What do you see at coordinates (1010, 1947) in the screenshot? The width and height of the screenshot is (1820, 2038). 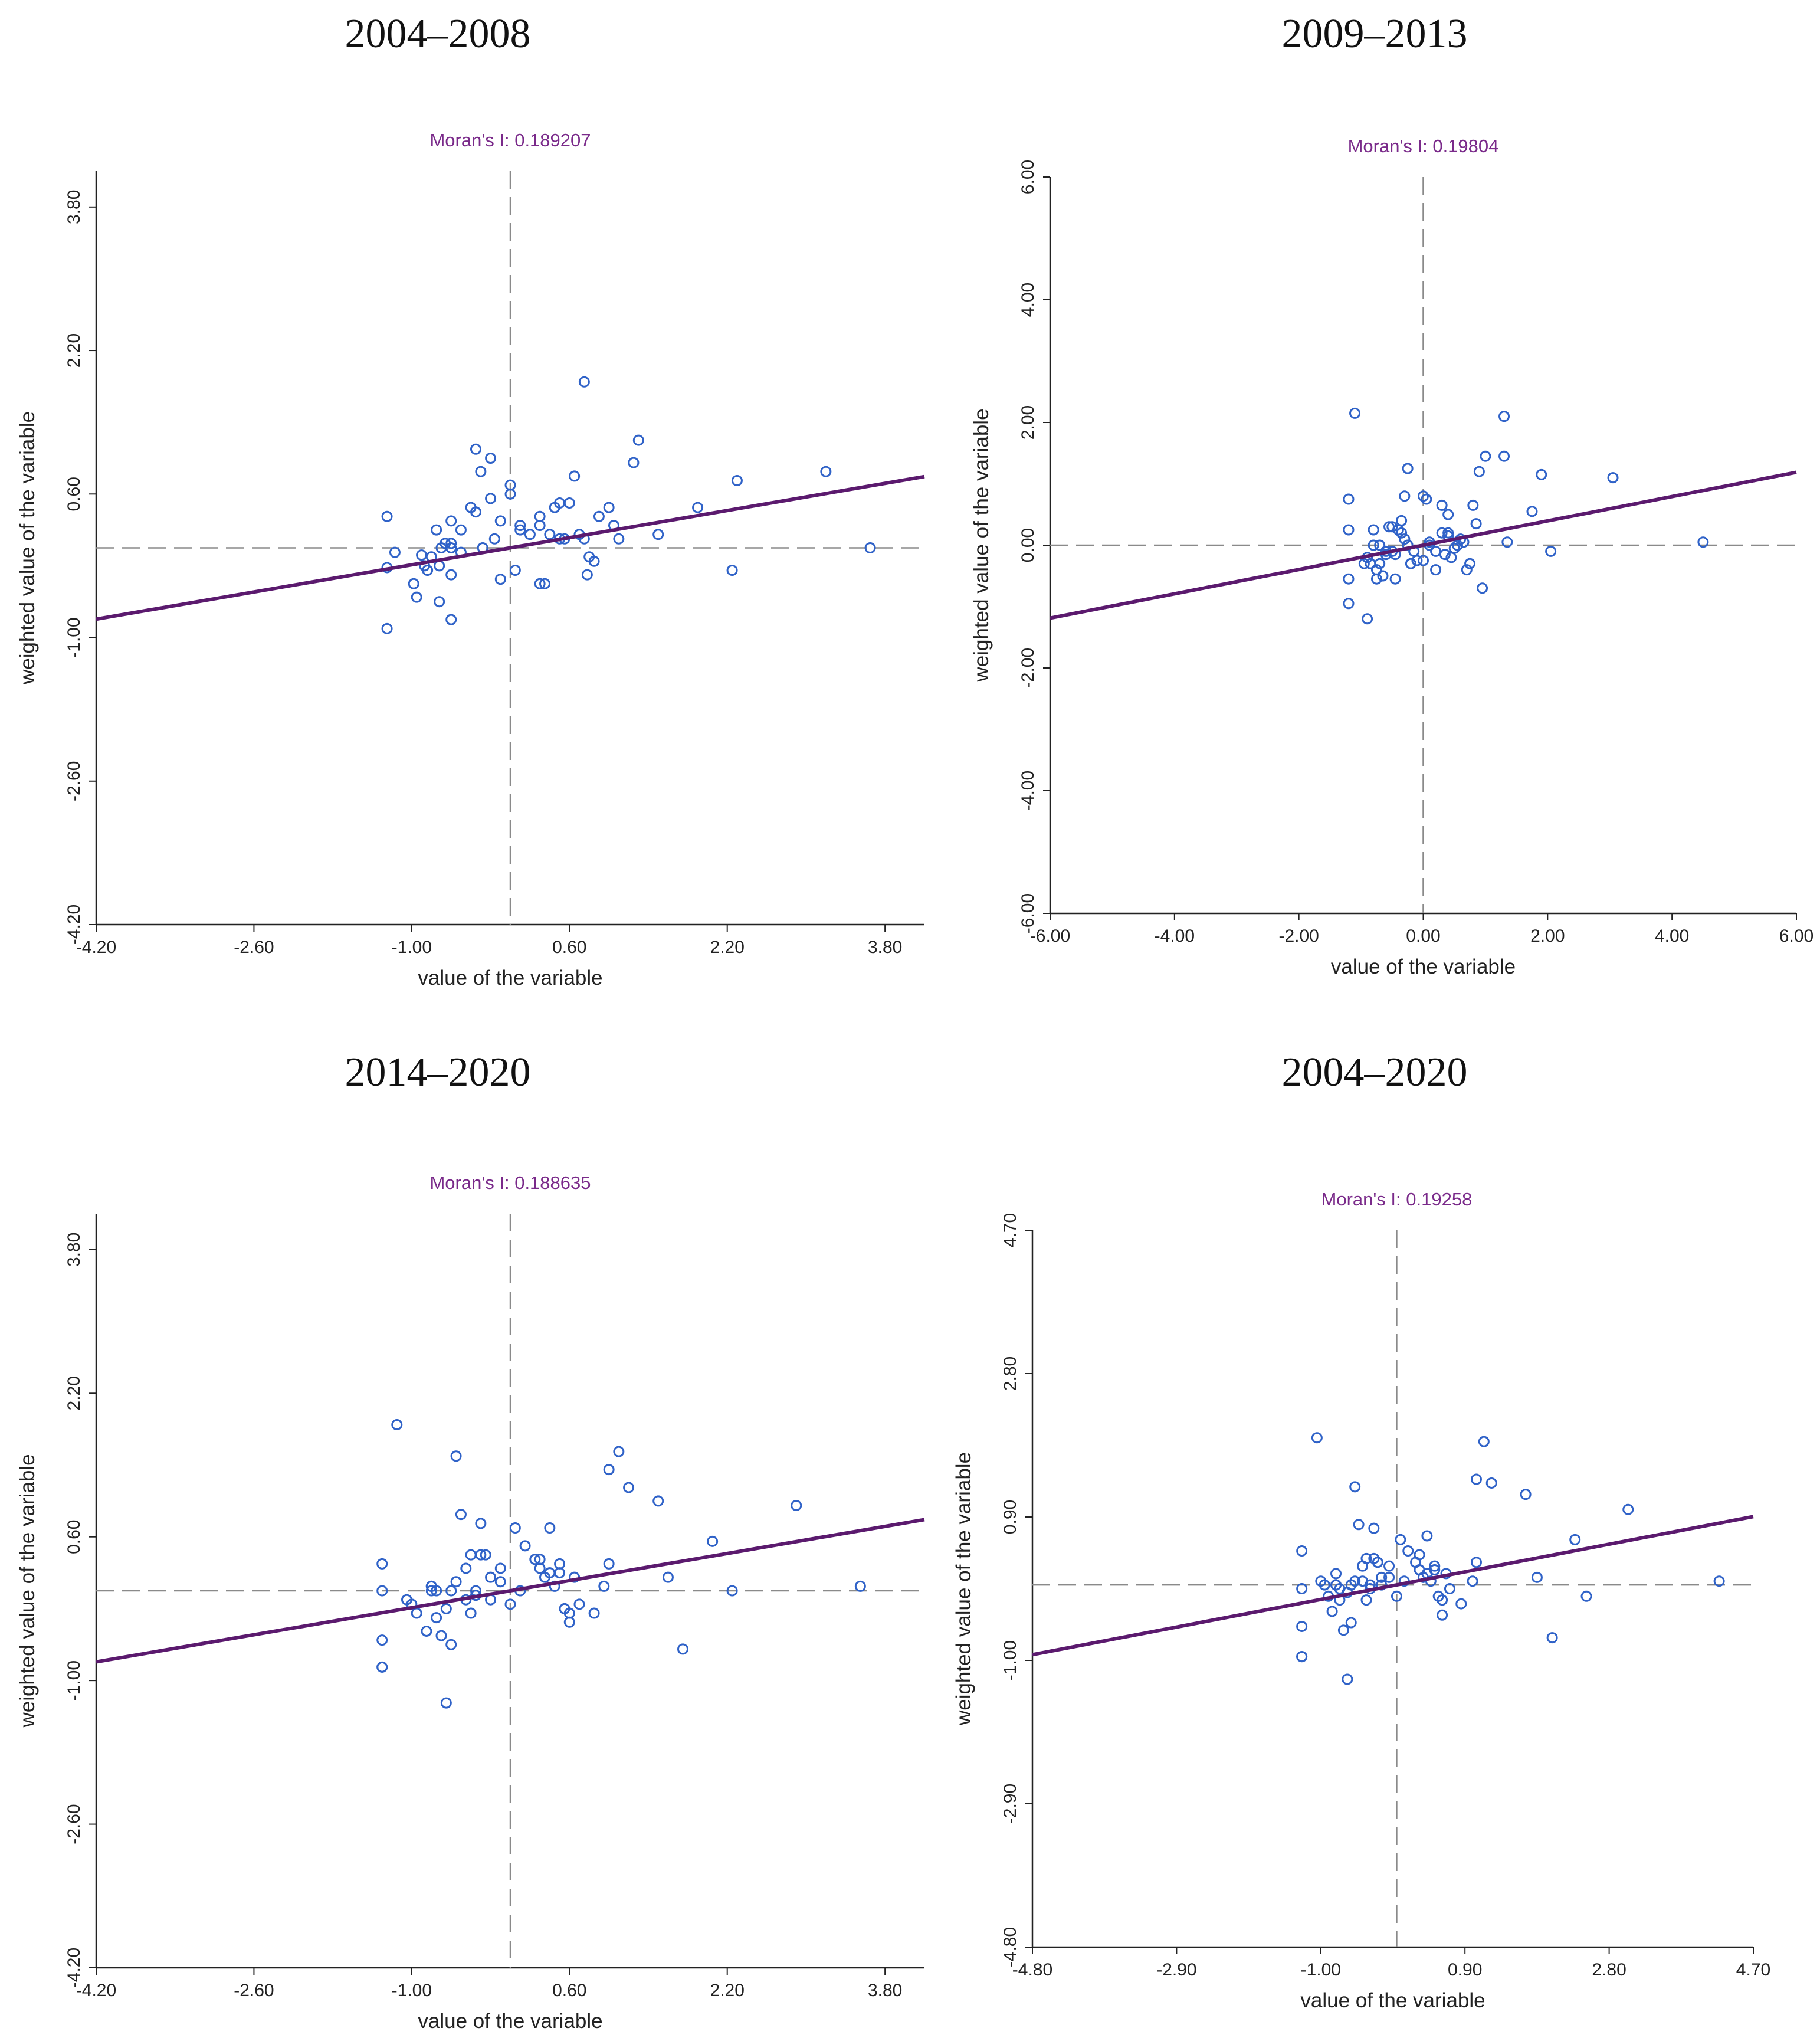 I see `y-tick-label: -4.80` at bounding box center [1010, 1947].